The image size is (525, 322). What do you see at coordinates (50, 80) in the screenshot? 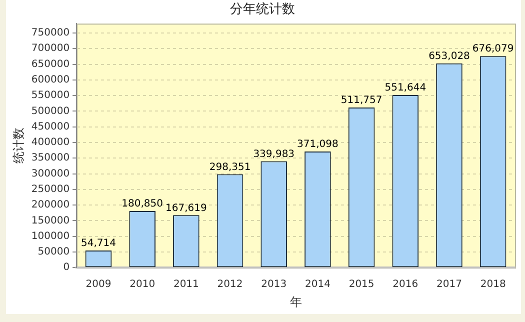
I see `y-tick-label: 600000` at bounding box center [50, 80].